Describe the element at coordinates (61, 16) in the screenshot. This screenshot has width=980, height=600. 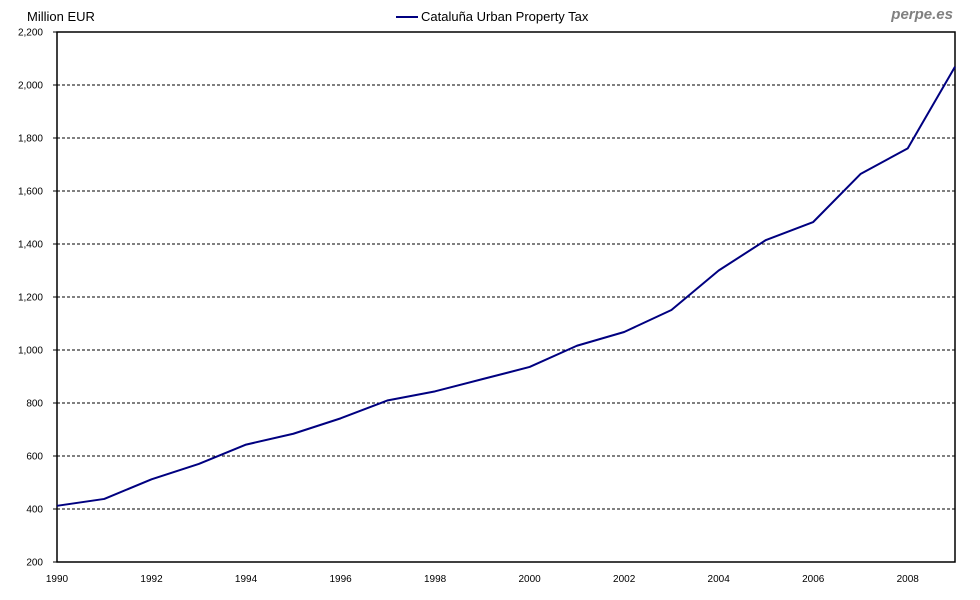
I see `y-axis-unit-label: Million EUR` at that location.